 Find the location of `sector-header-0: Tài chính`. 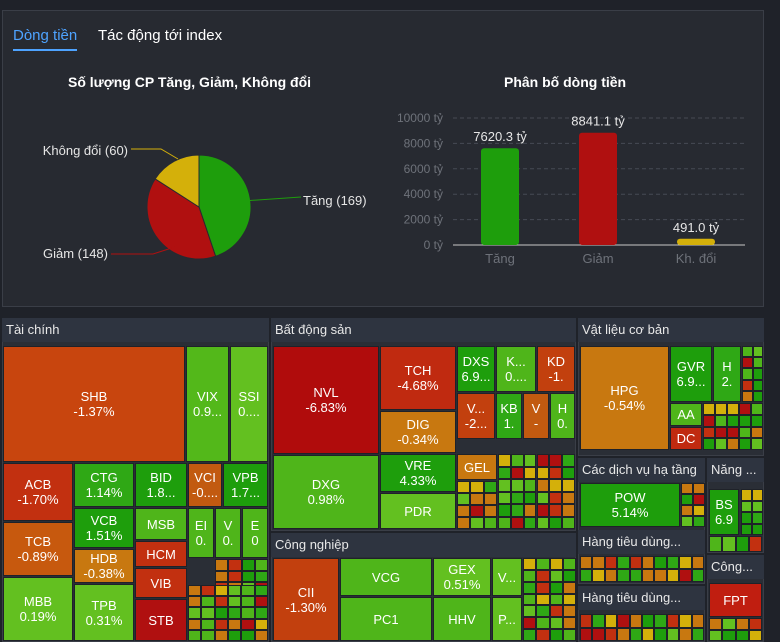

sector-header-0: Tài chính is located at coordinates (135, 330).